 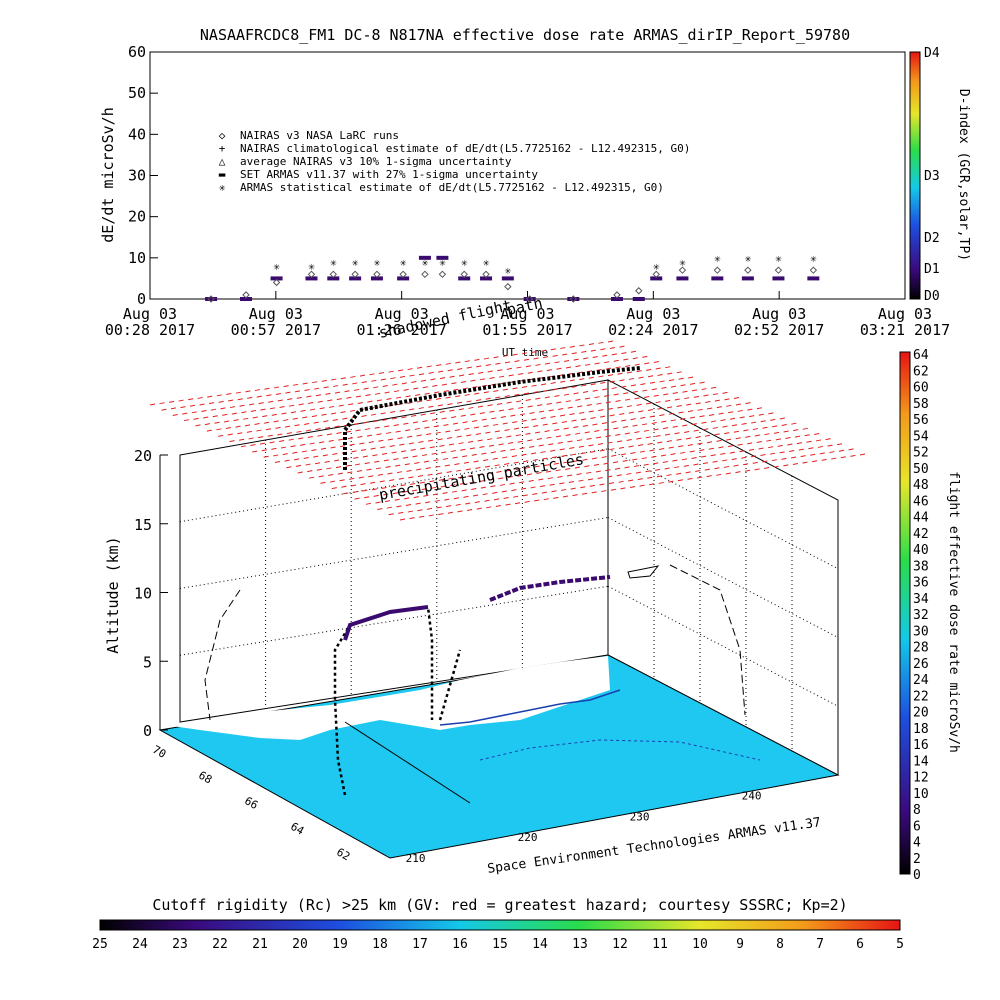 What do you see at coordinates (141, 299) in the screenshot?
I see `y-tick-label: 0` at bounding box center [141, 299].